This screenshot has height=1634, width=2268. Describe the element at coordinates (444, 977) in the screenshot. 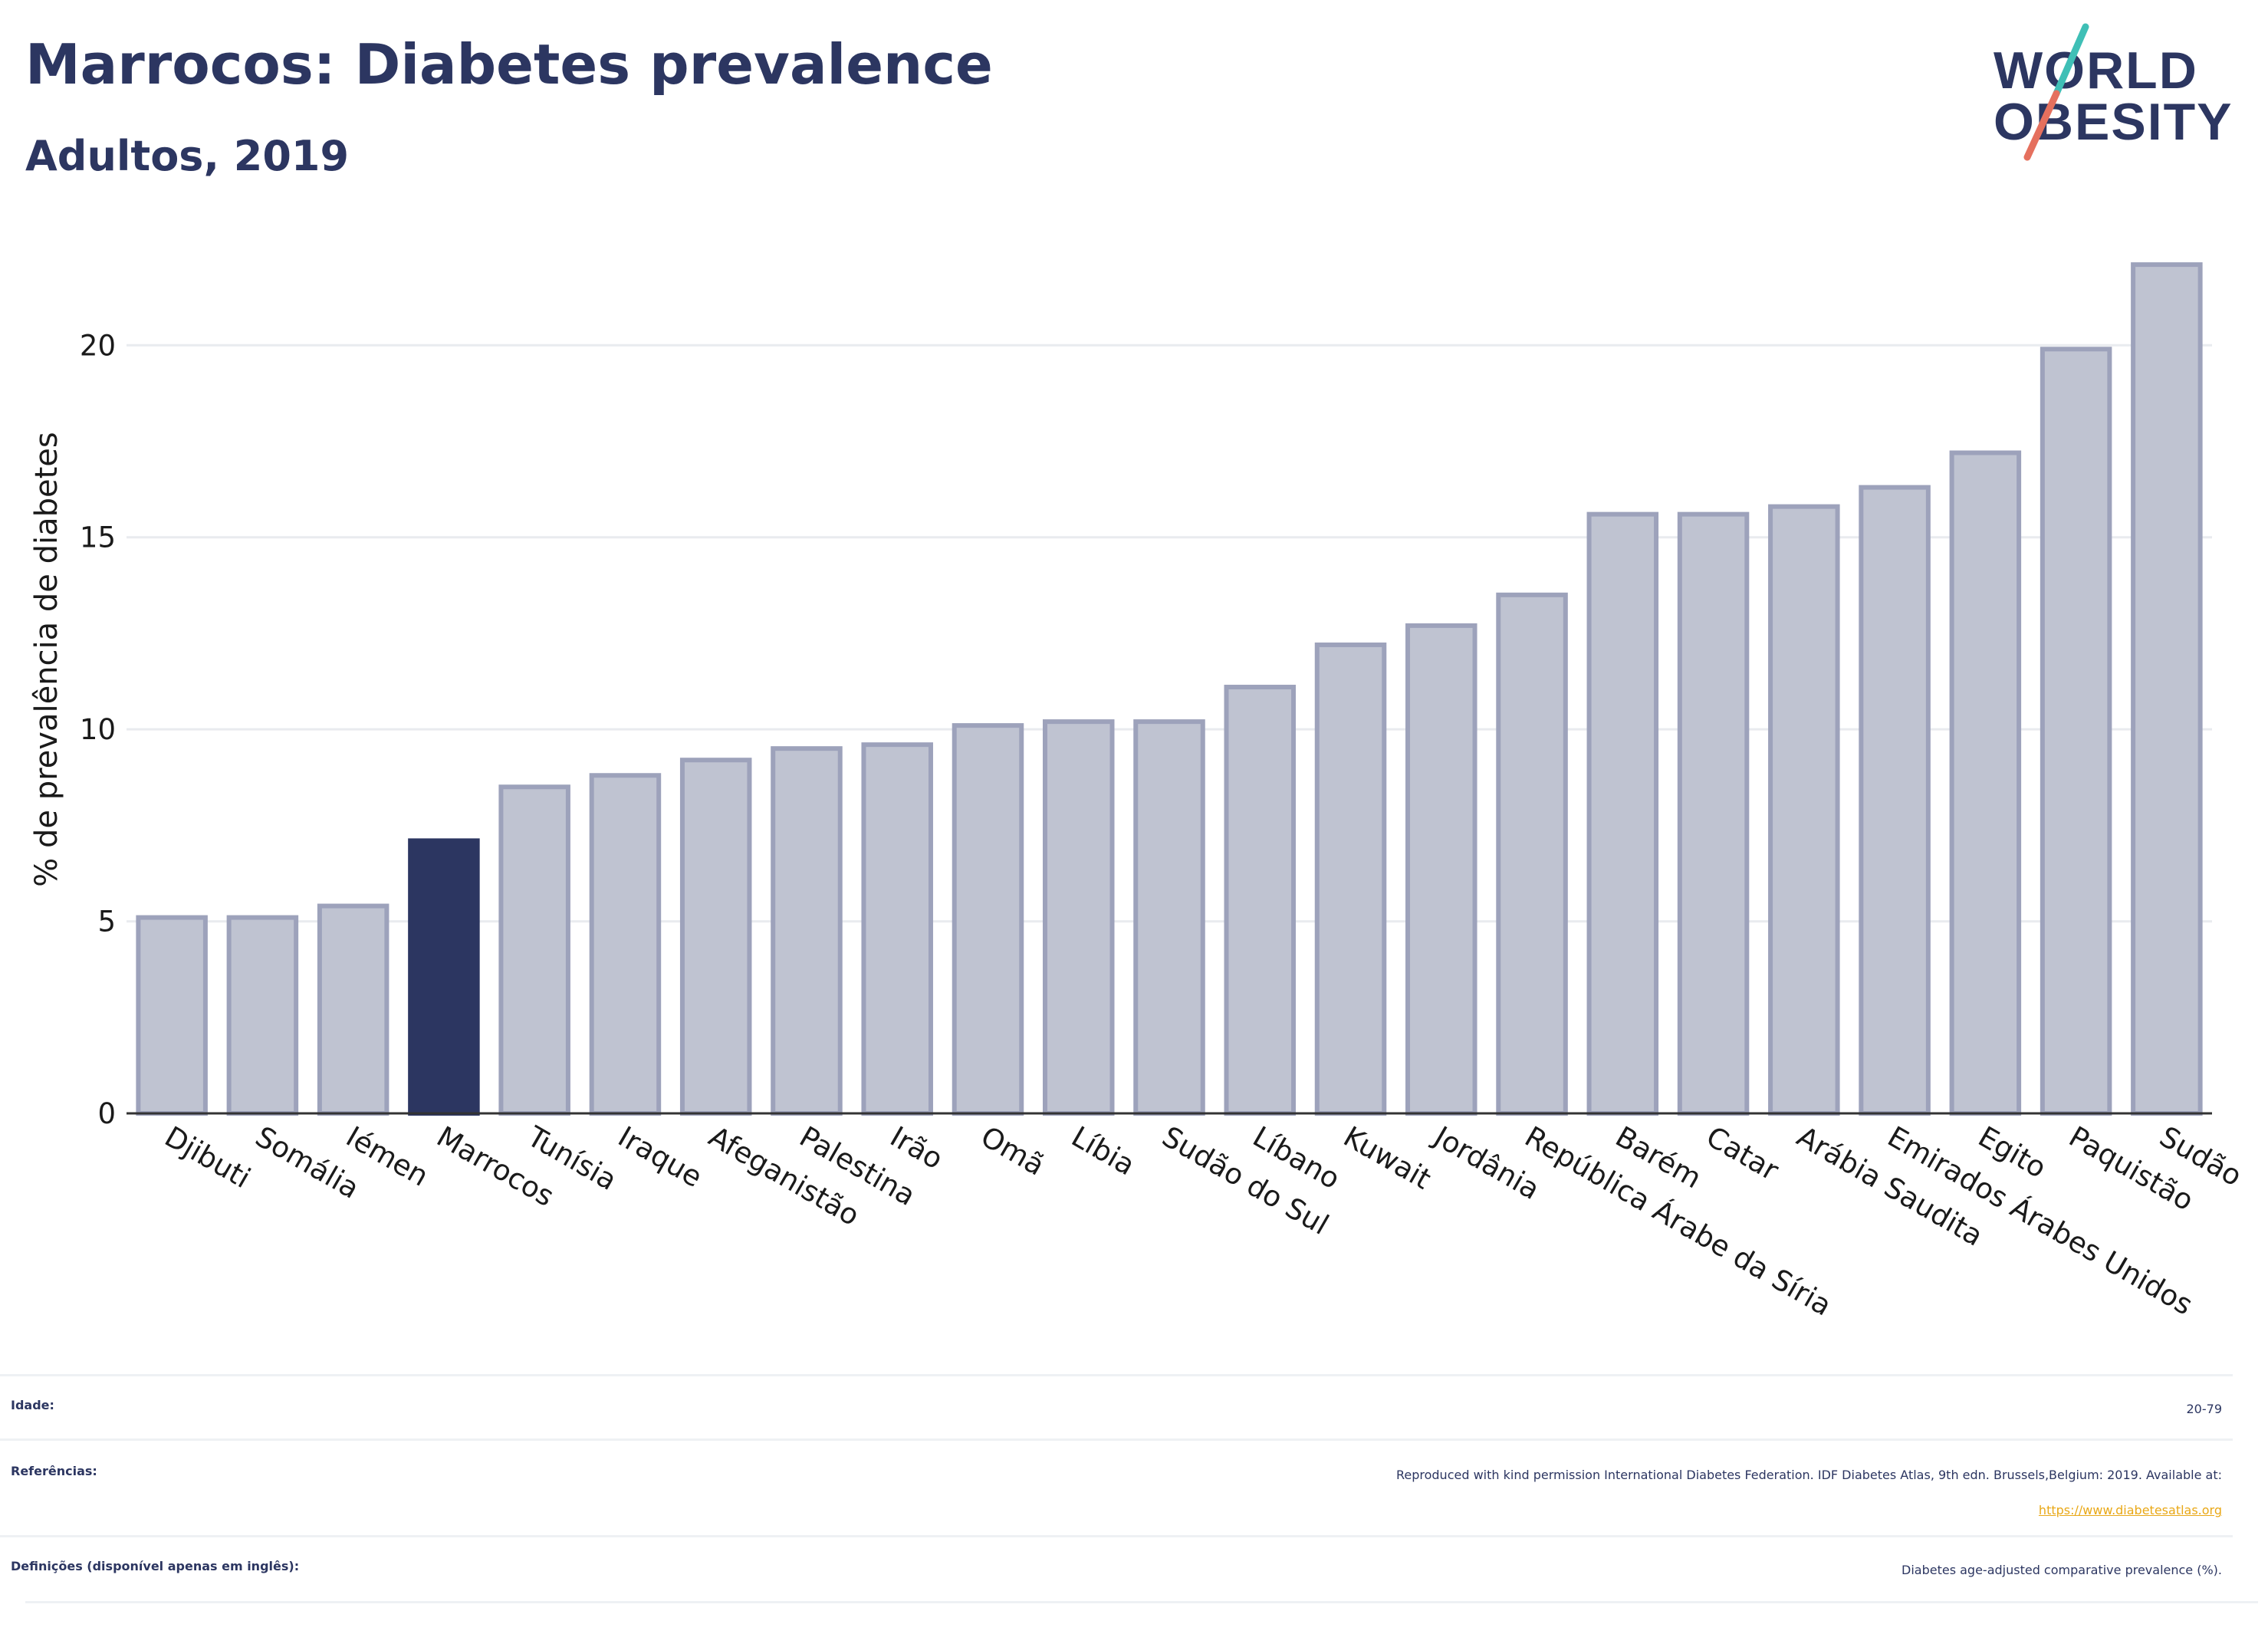

I see `bar-marrocos` at that location.